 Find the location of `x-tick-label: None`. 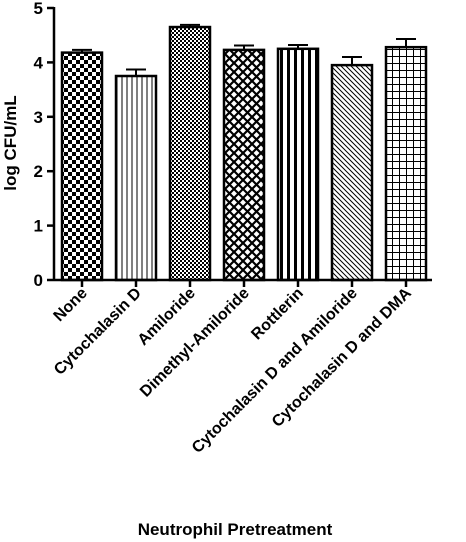

x-tick-label: None is located at coordinates (71, 305).